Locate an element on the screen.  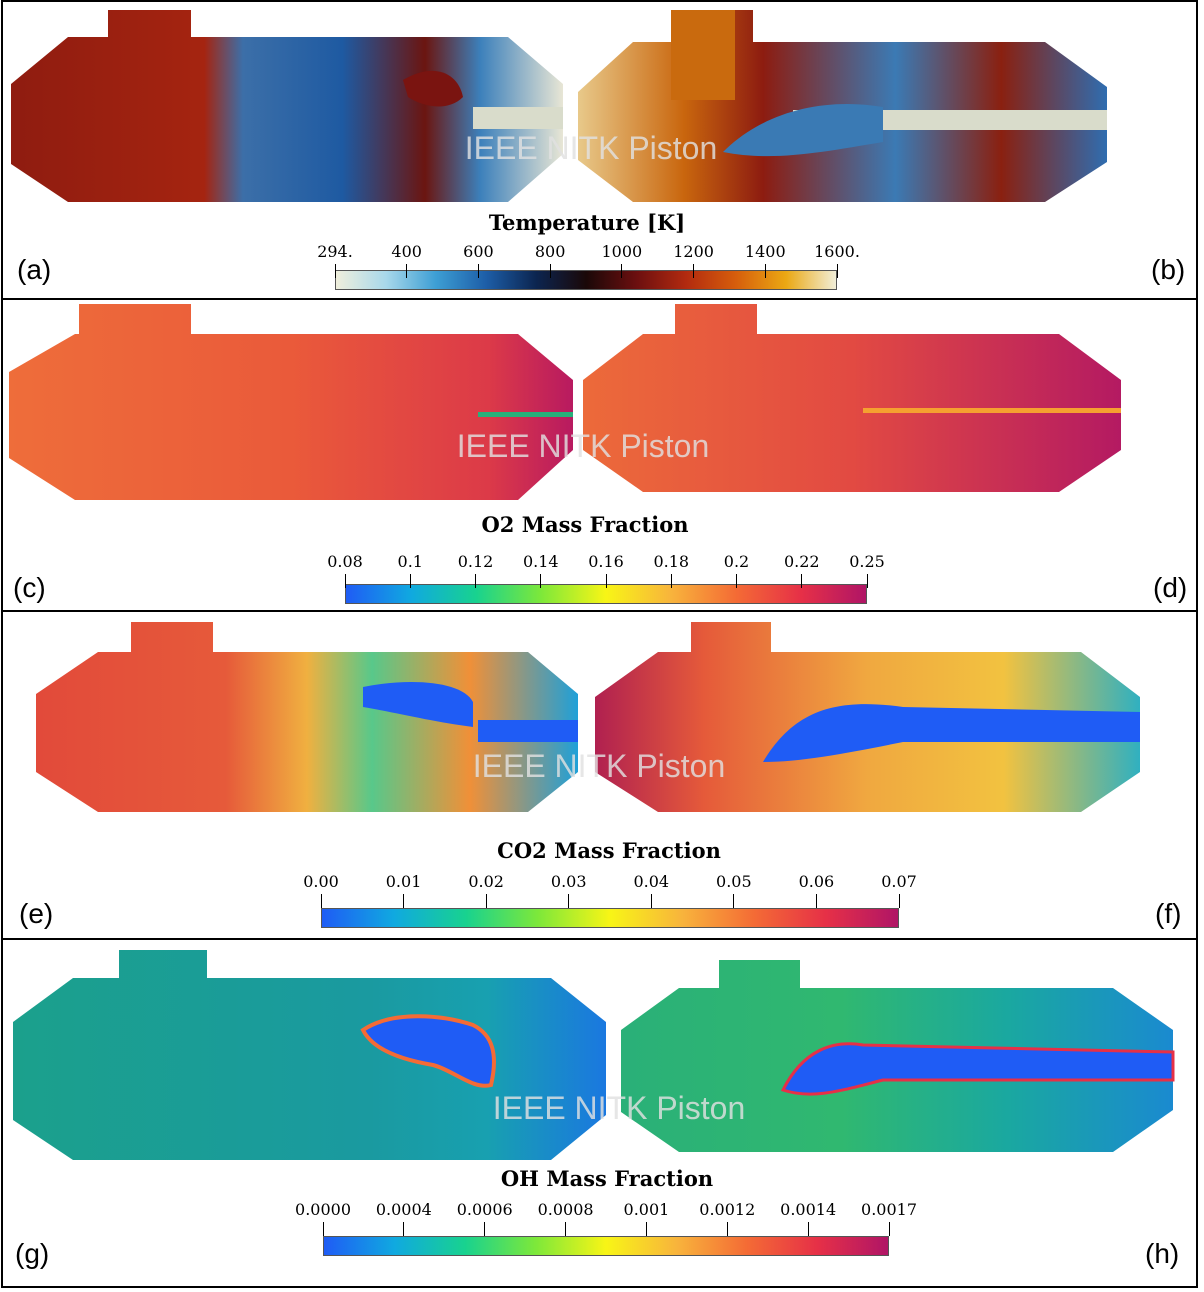
colorbar-tick-label: 0.04 is located at coordinates (651, 881).